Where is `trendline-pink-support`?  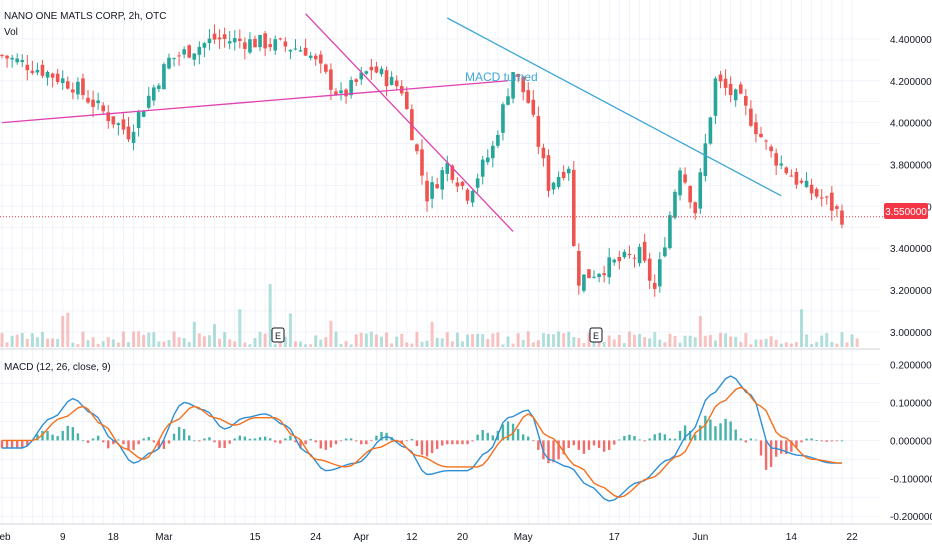 trendline-pink-support is located at coordinates (255, 102).